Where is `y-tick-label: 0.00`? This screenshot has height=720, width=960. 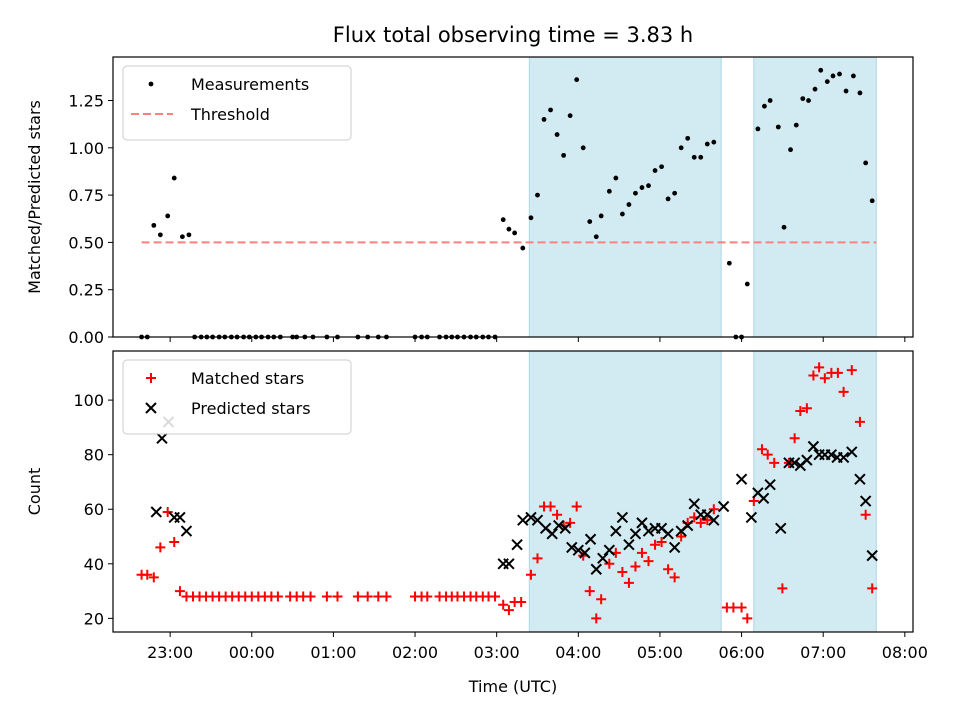 y-tick-label: 0.00 is located at coordinates (86, 337).